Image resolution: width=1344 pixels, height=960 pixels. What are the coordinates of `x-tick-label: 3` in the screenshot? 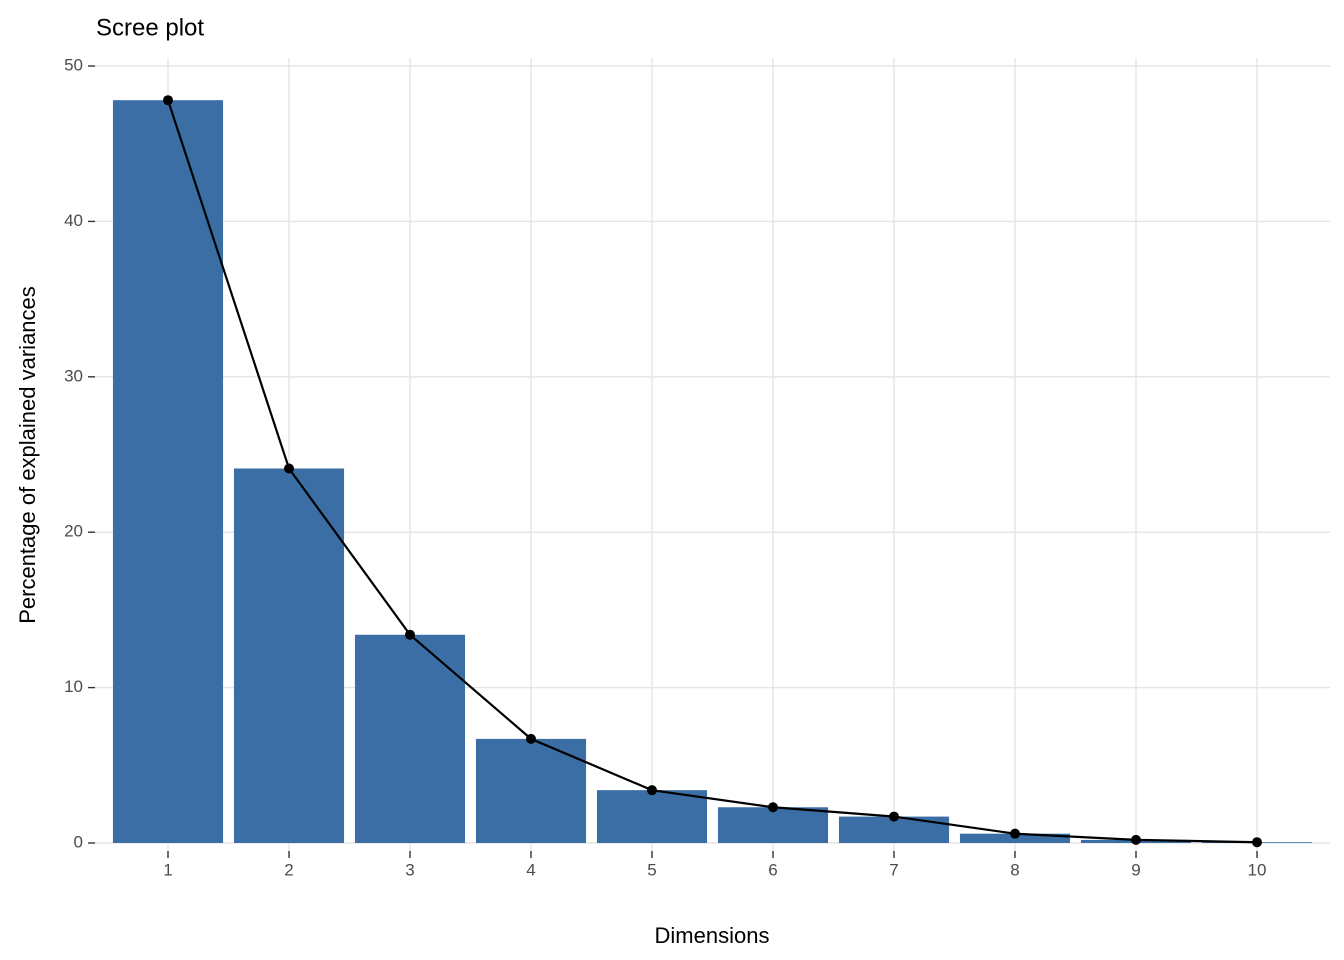 It's located at (409, 869).